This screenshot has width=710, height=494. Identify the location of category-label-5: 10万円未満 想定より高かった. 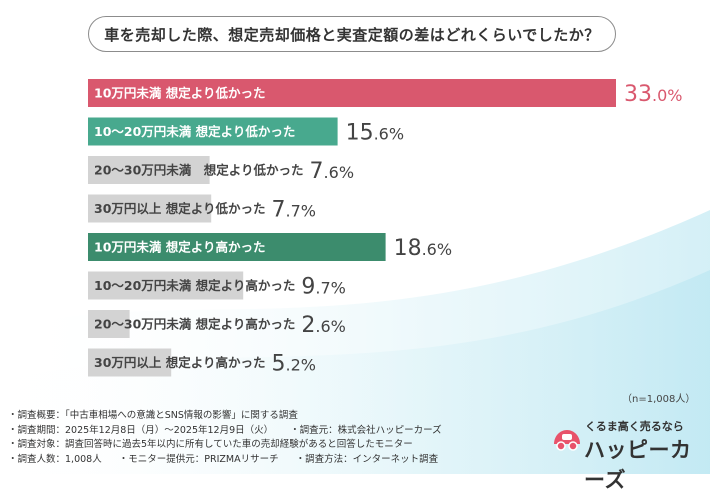
(180, 247).